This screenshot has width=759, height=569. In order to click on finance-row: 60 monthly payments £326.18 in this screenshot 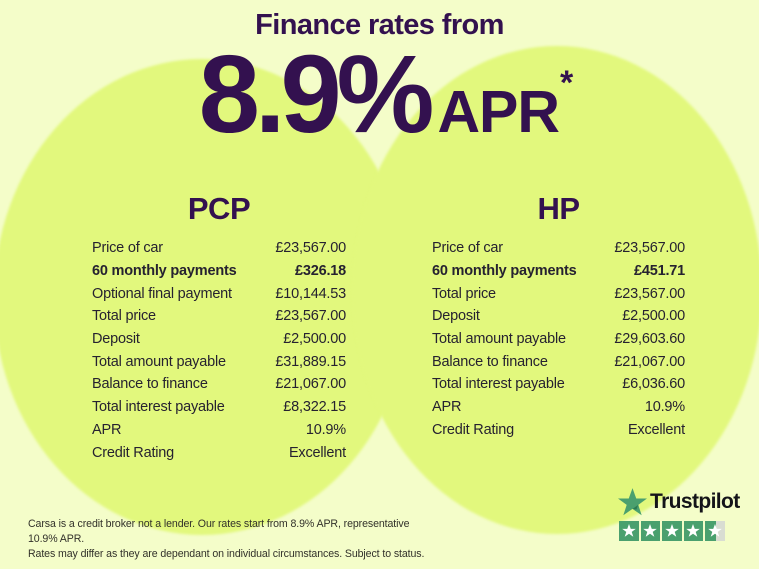, I will do `click(219, 271)`.